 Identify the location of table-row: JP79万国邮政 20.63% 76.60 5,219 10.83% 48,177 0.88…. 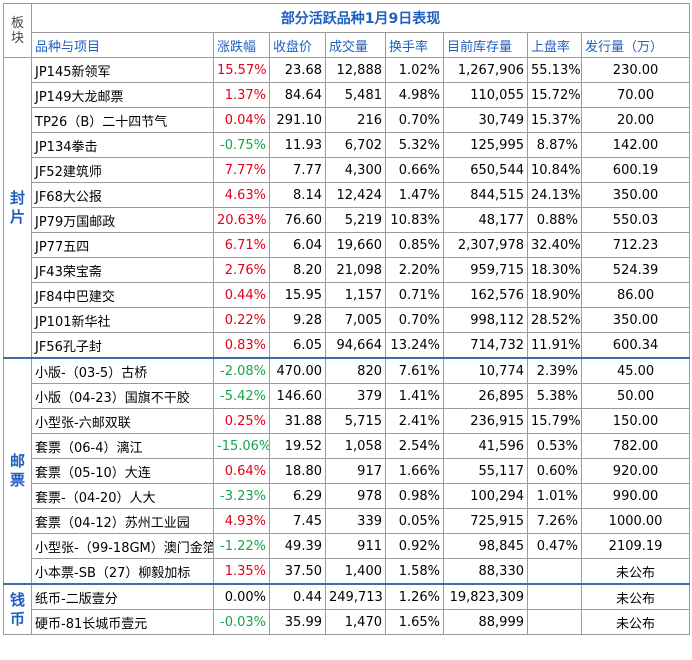
(347, 220).